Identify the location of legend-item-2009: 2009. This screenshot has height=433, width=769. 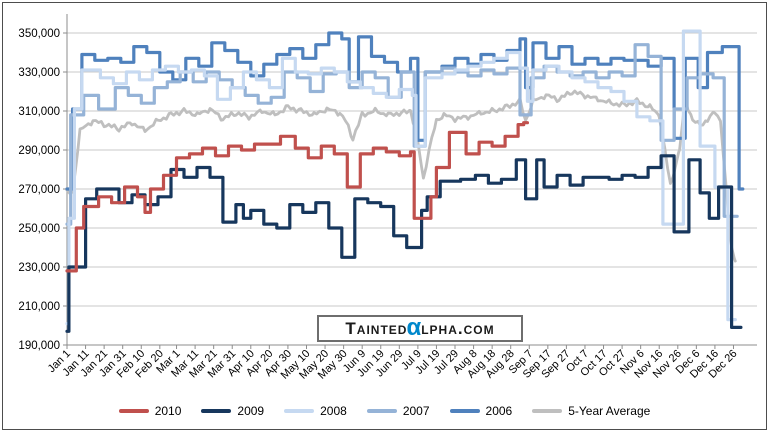
(232, 411).